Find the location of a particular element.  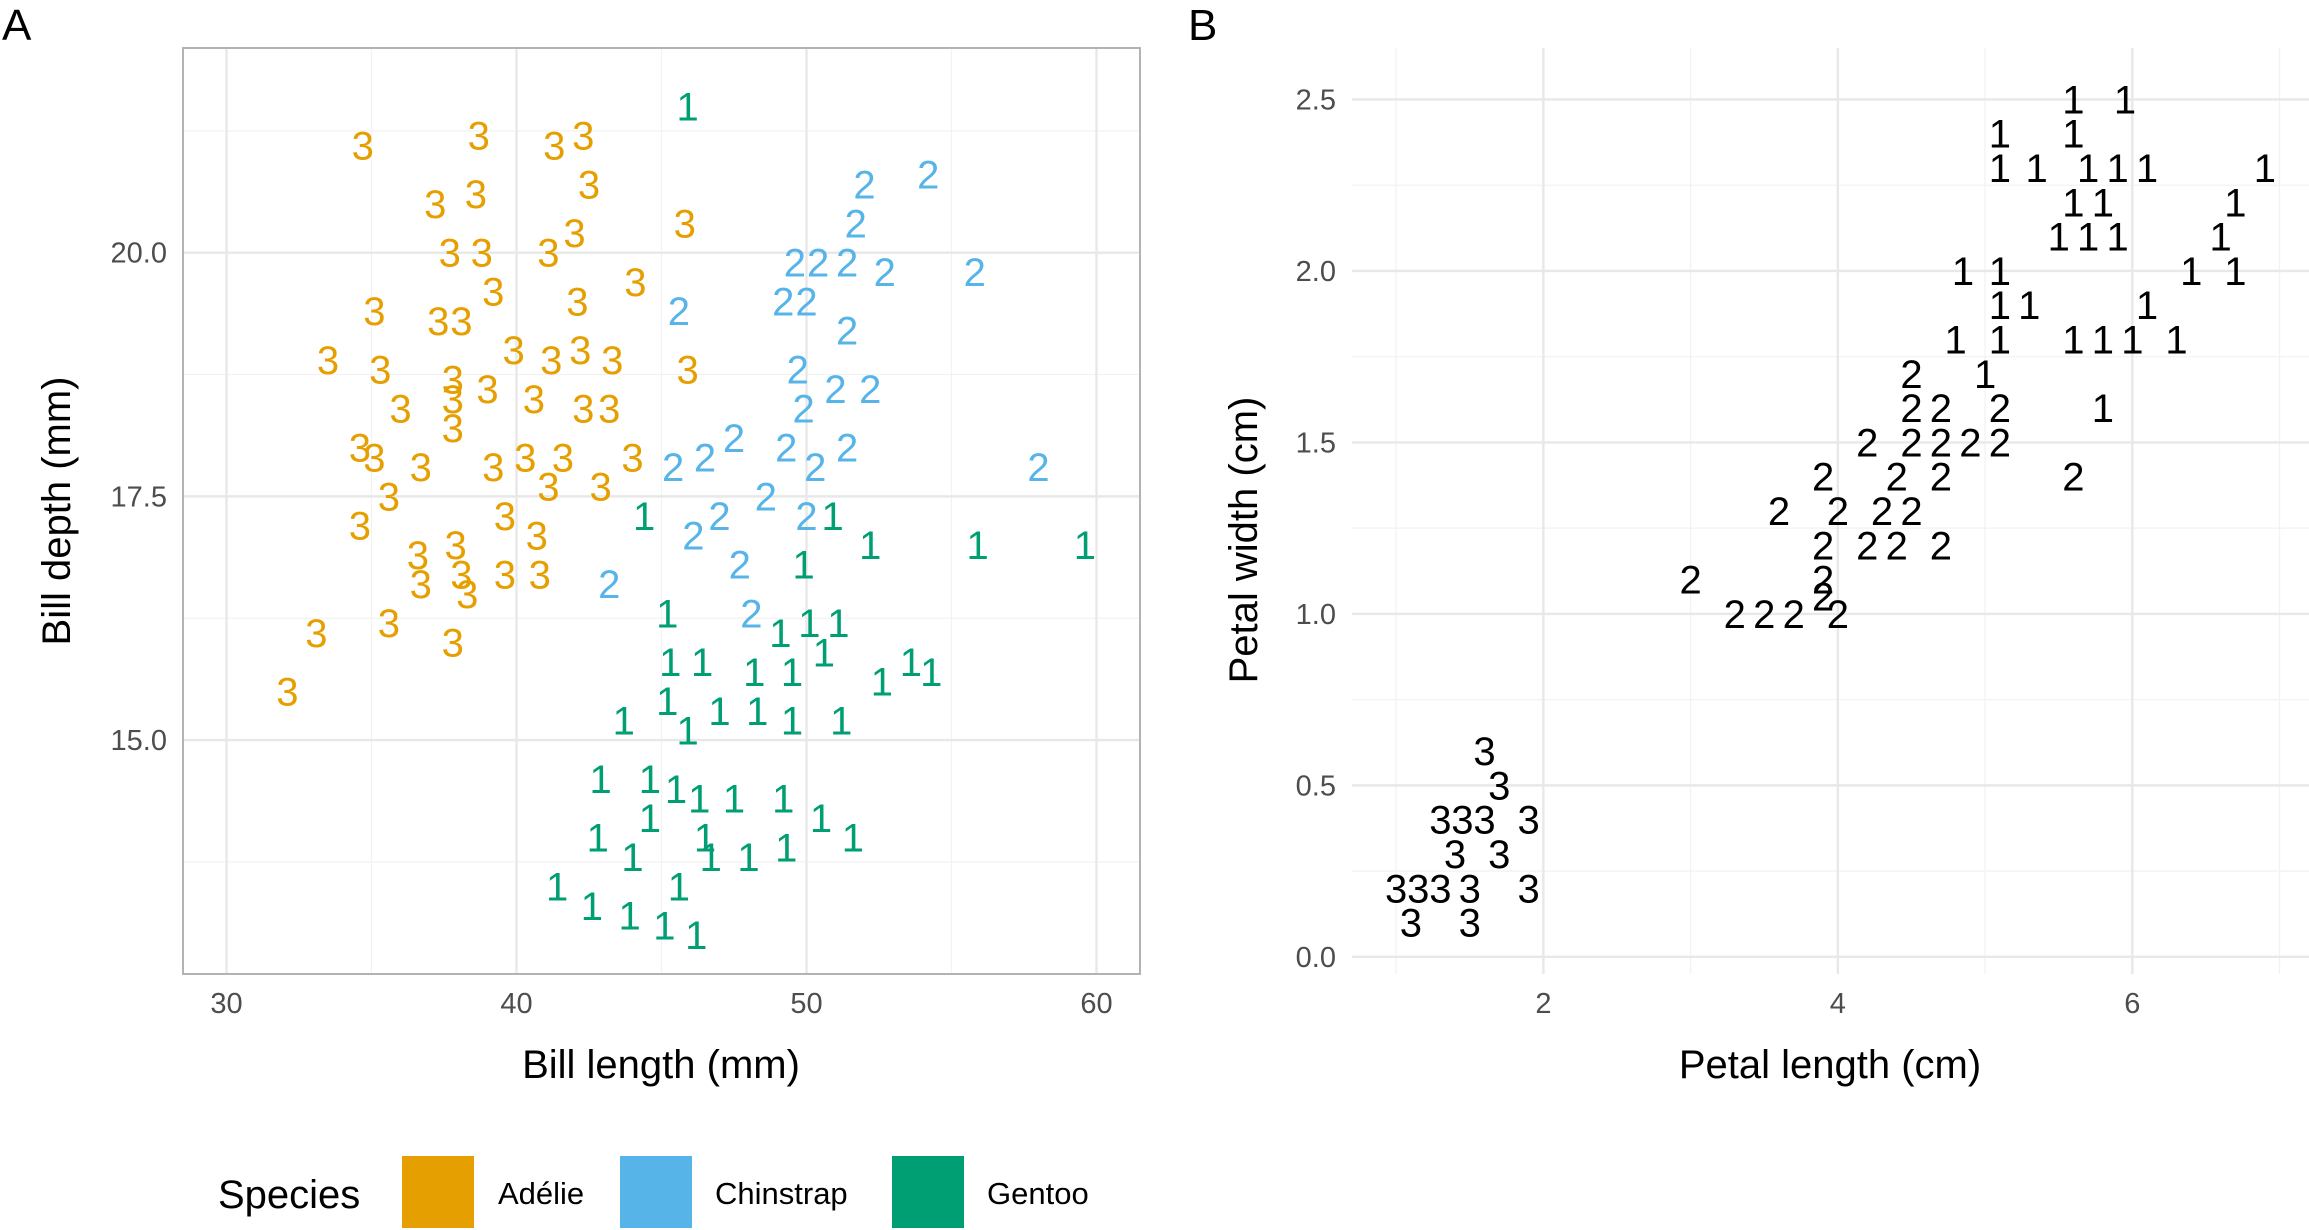

panel-b-y-axis-title: Petal width (cm) is located at coordinates (1244, 540).